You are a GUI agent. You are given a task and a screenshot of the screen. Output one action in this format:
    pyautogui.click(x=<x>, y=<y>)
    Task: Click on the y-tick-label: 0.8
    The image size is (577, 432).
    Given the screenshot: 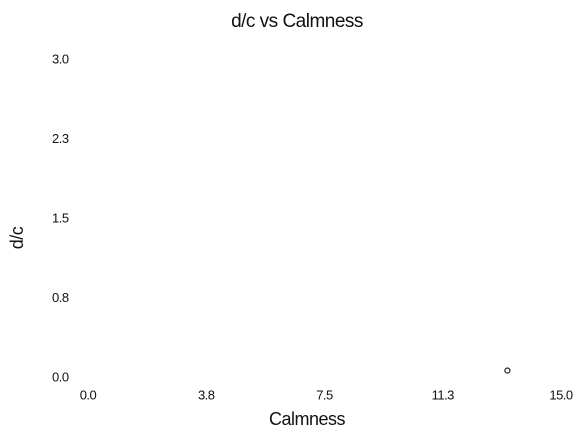 What is the action you would take?
    pyautogui.click(x=60, y=297)
    